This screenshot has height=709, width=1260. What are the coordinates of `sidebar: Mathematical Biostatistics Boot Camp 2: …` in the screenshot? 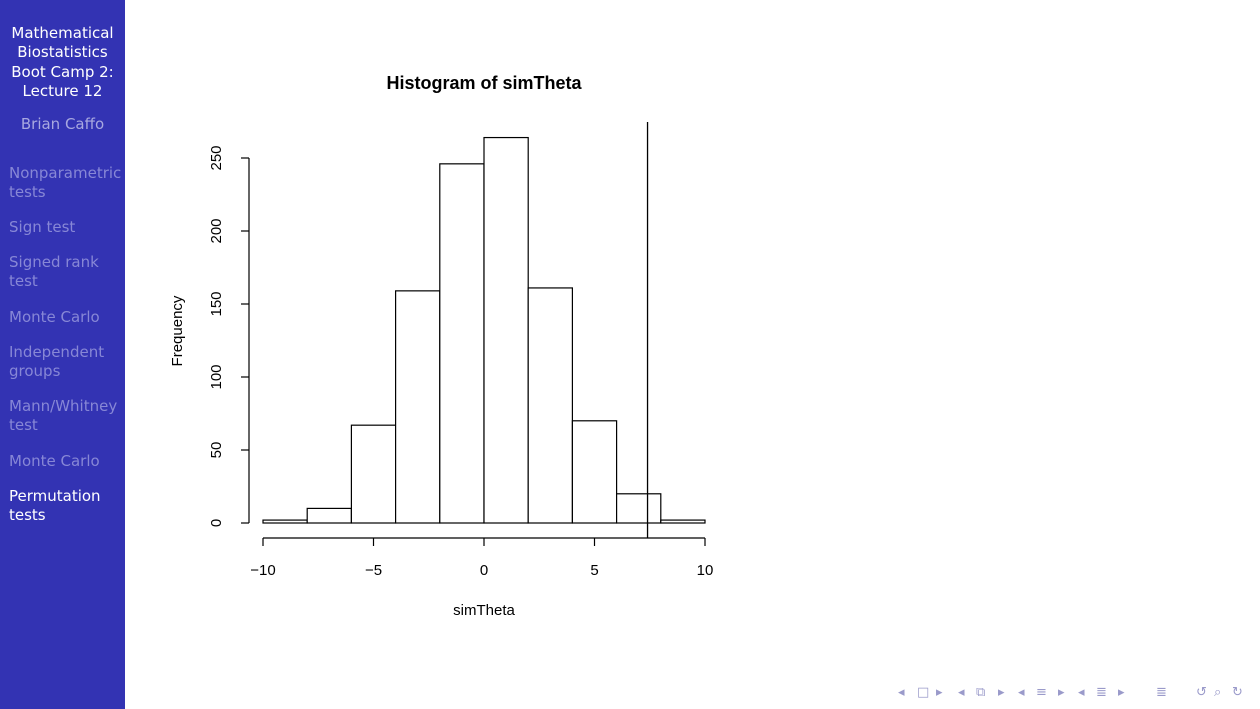 It's located at (62, 354).